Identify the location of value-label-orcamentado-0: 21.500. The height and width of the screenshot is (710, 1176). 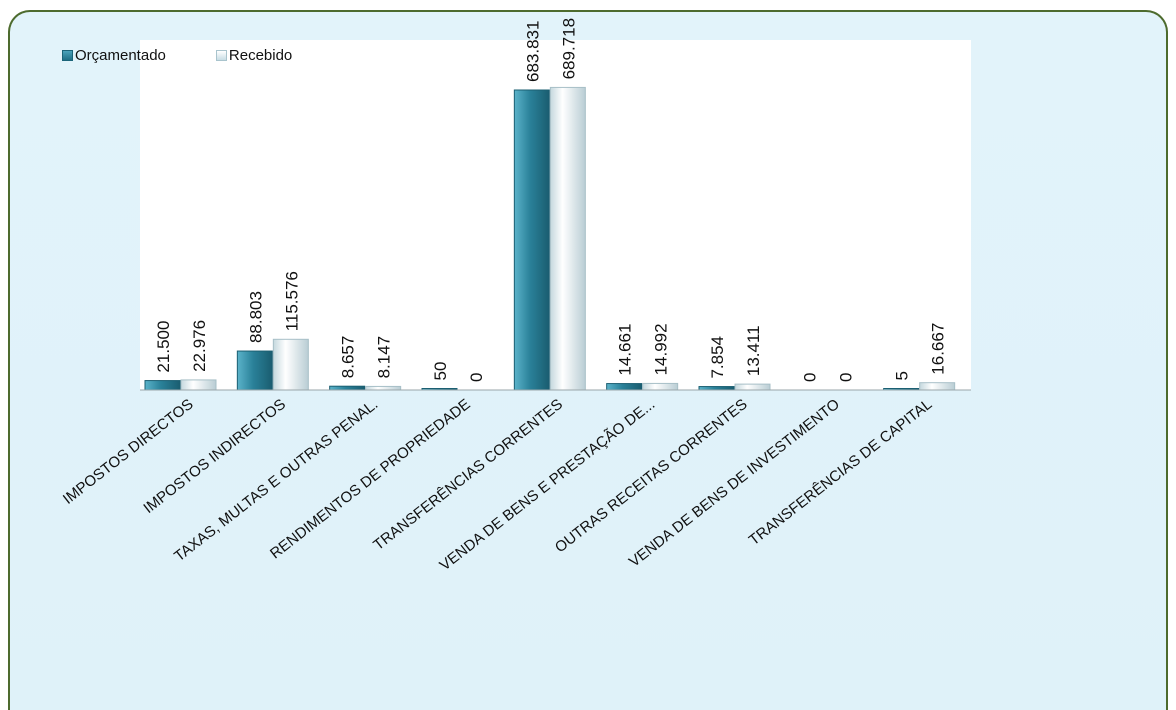
(163, 347).